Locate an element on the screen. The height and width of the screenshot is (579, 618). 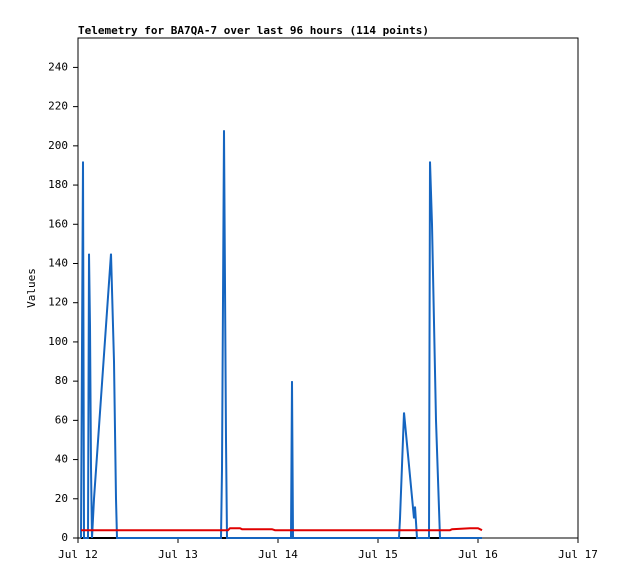
y-tick-label: 20 is located at coordinates (61, 498).